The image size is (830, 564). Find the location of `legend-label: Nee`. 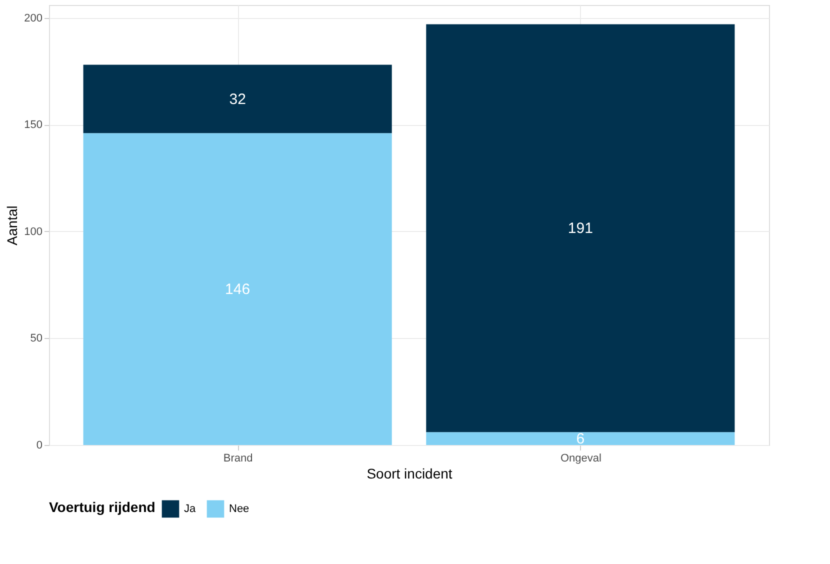

legend-label: Nee is located at coordinates (239, 508).